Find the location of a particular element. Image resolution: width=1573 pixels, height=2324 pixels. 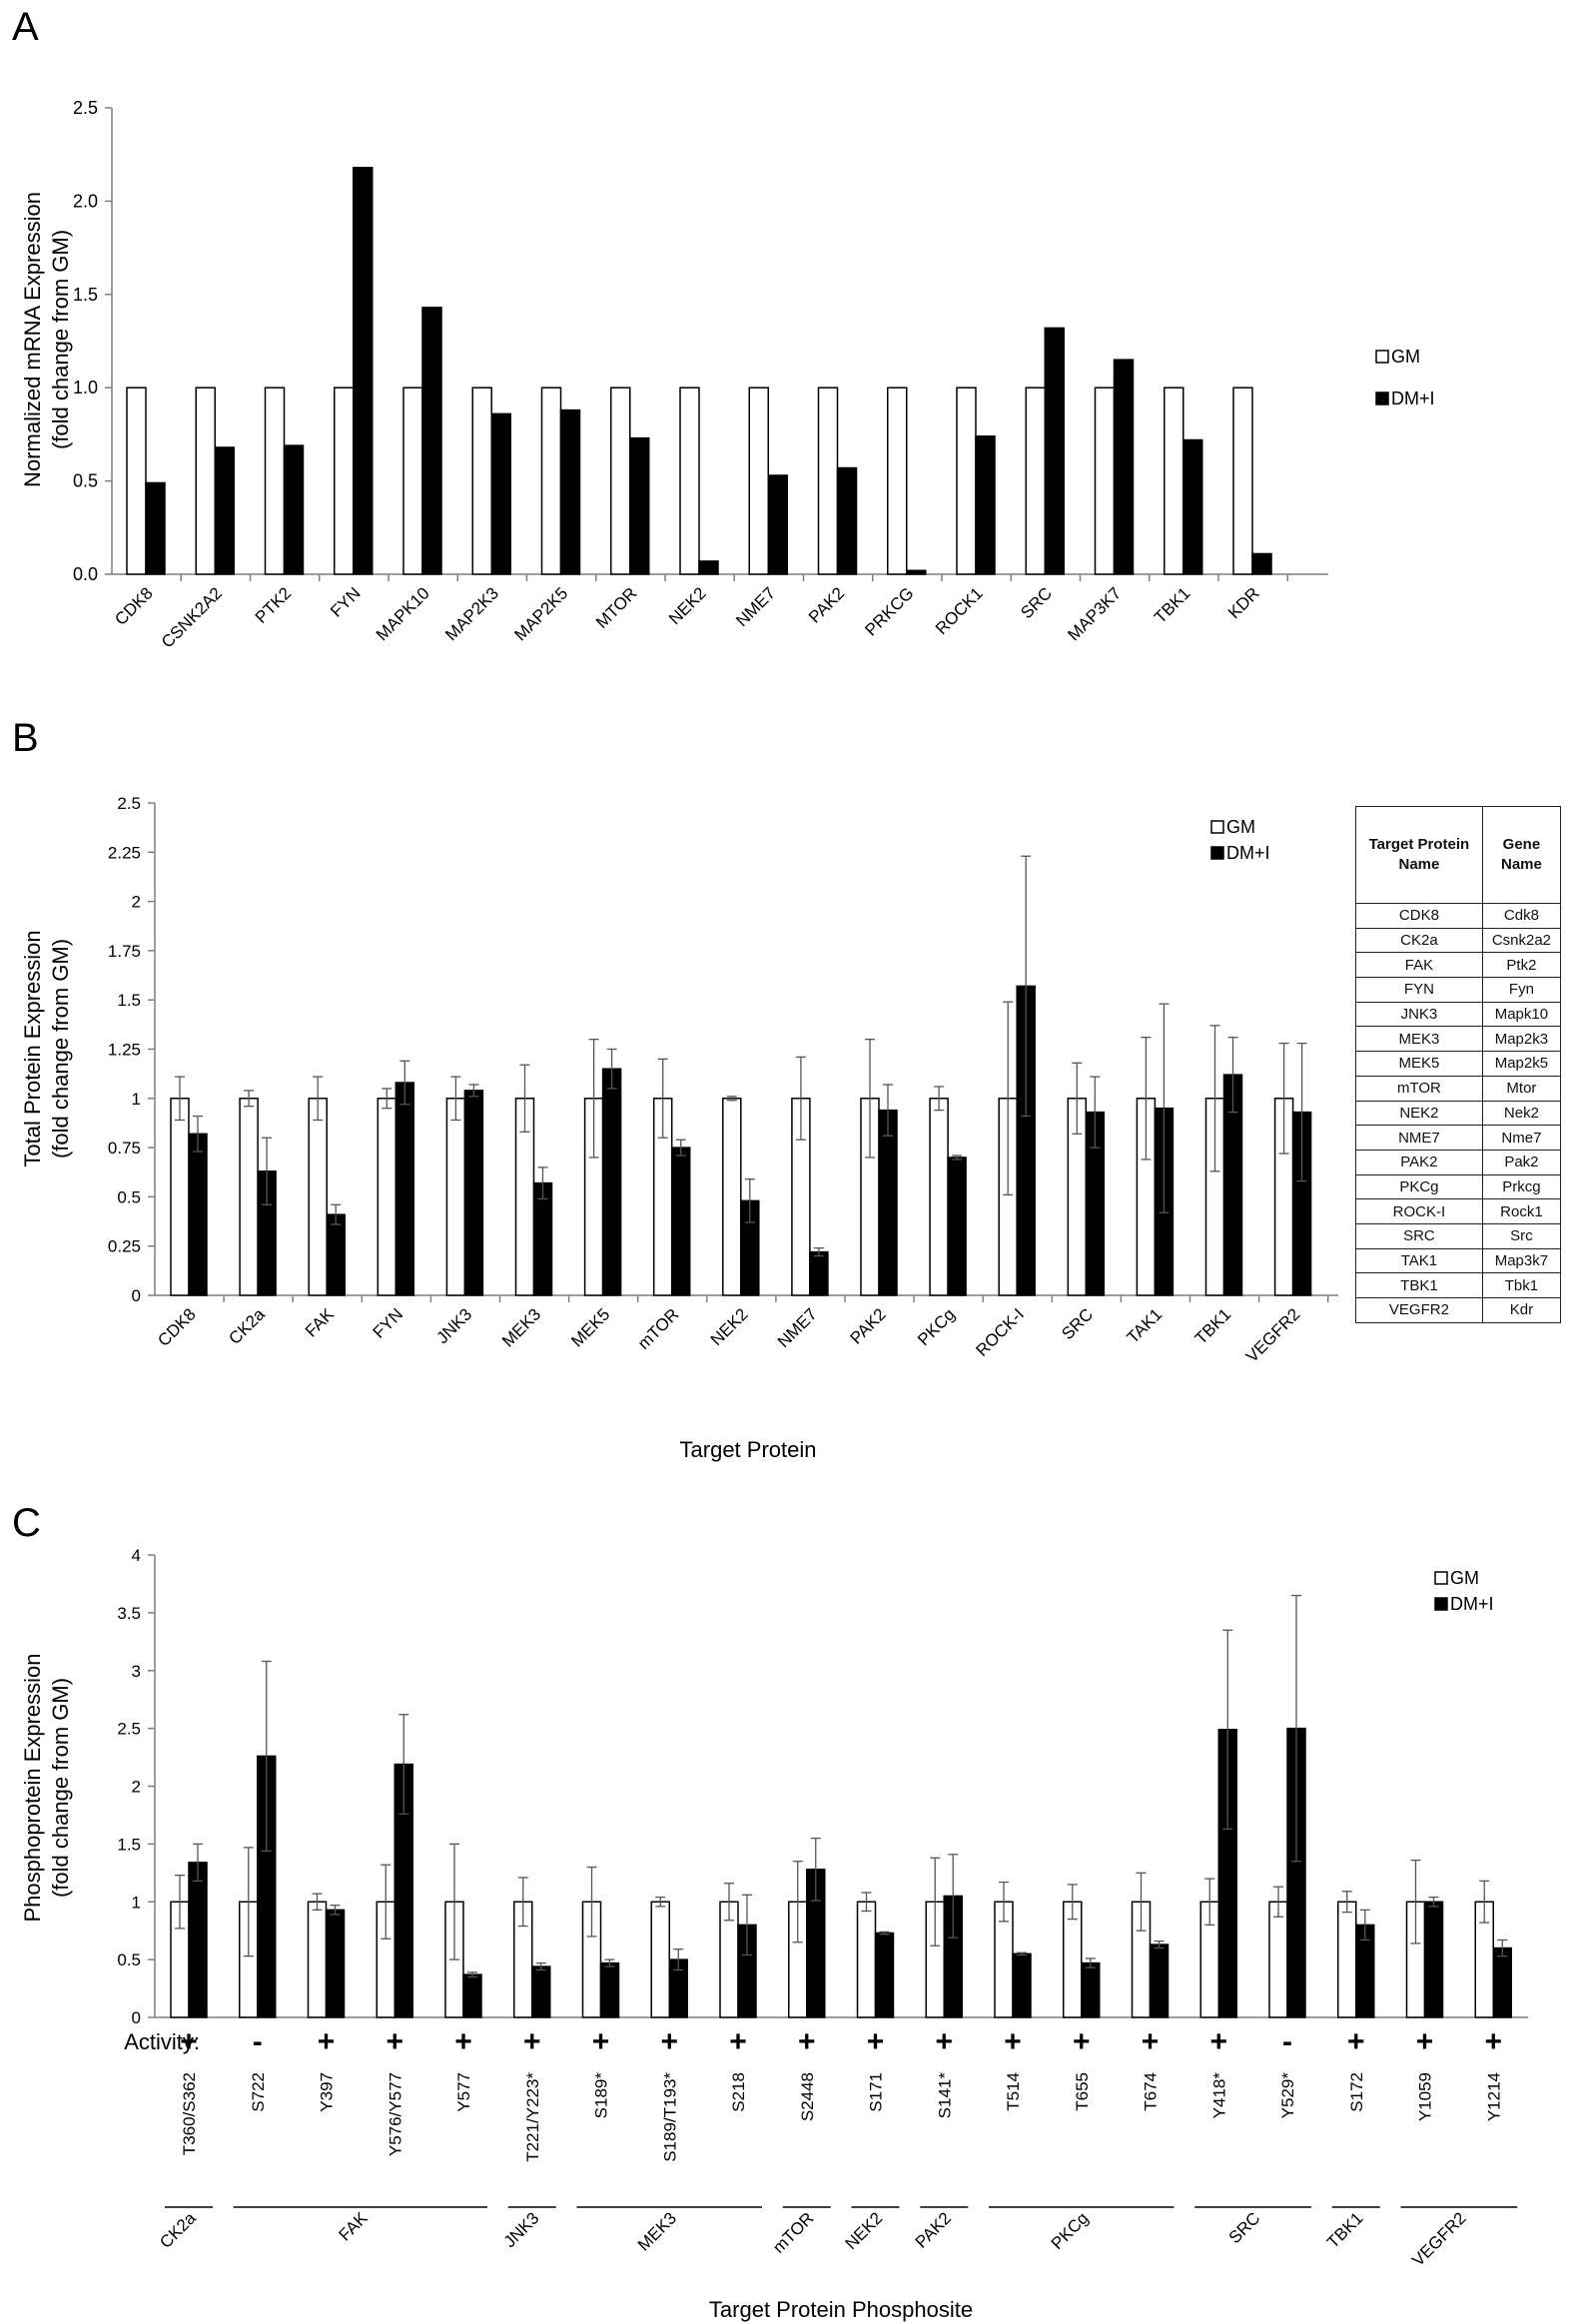

phosphosite-label: S189/T193* is located at coordinates (670, 2117).